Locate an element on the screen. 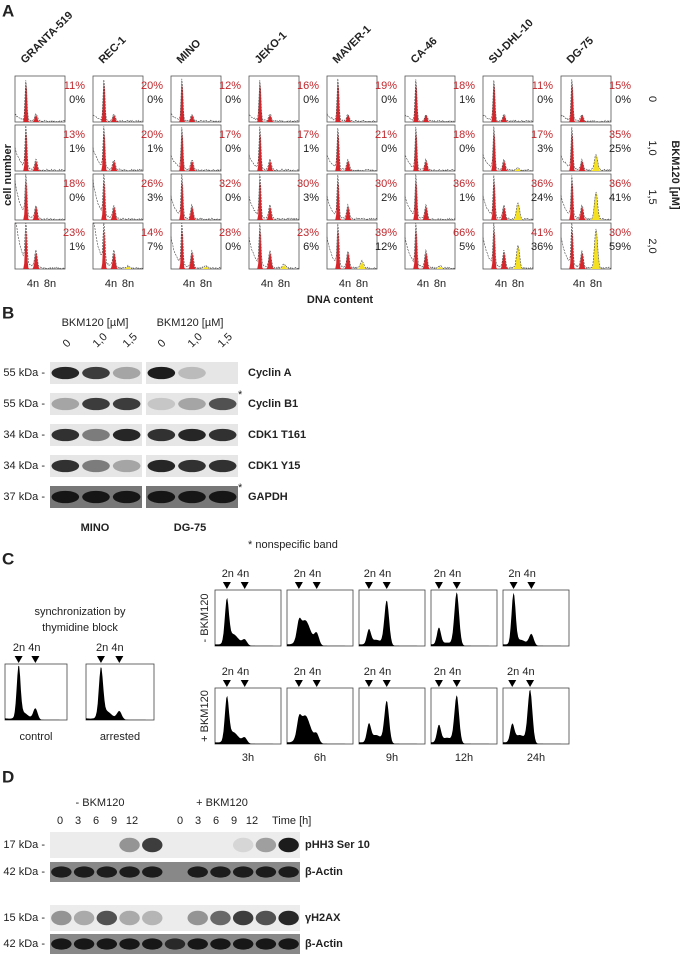 This screenshot has width=685, height=955. protein-label: Cyclin A is located at coordinates (270, 373).